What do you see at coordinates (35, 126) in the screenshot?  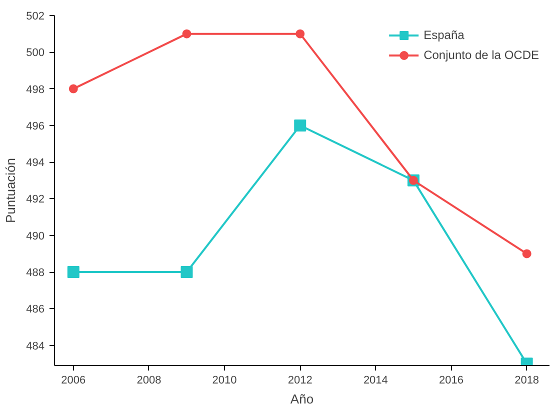 I see `y-tick-label: 496` at bounding box center [35, 126].